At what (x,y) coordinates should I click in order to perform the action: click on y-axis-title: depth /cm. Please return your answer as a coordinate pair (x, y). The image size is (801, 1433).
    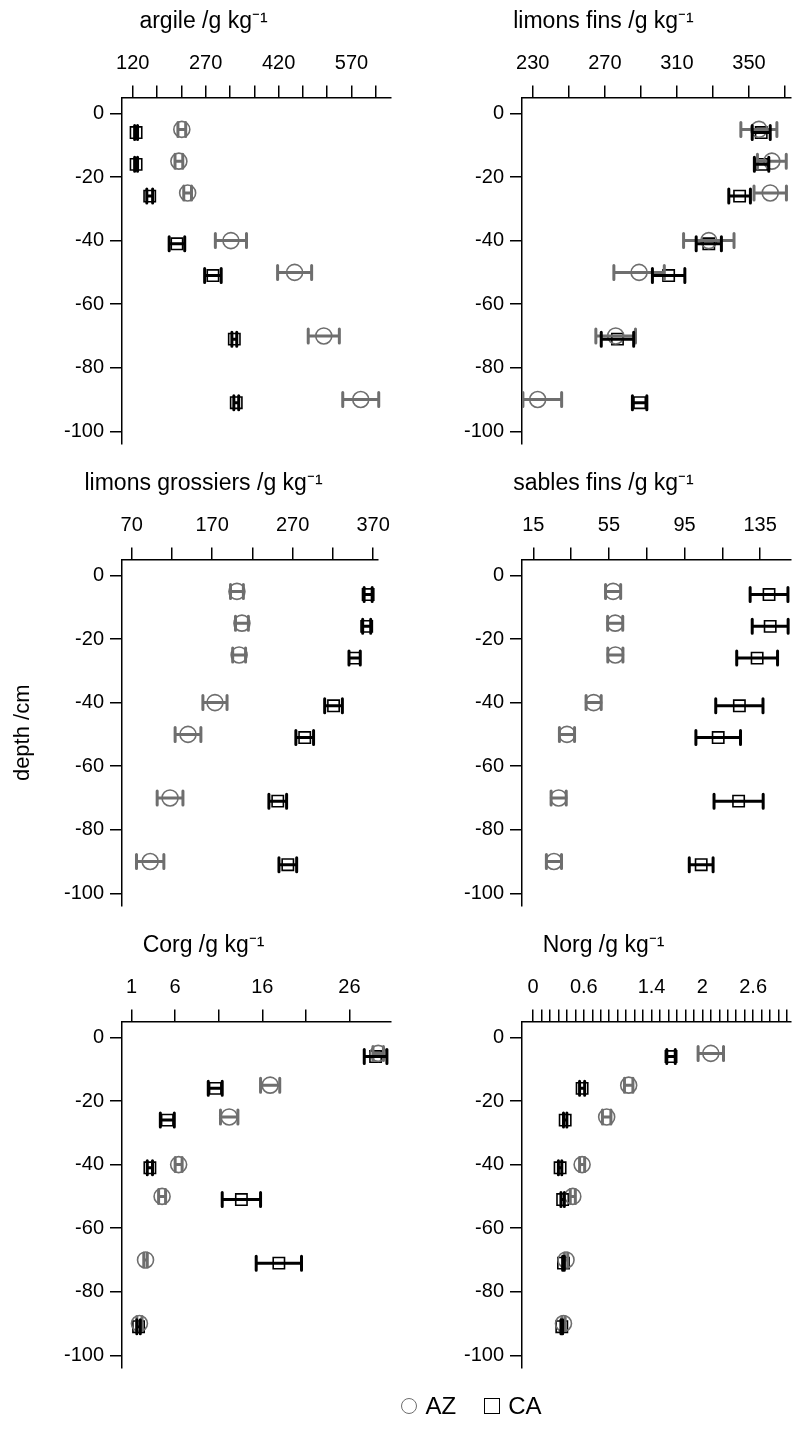
    Looking at the image, I should click on (22, 733).